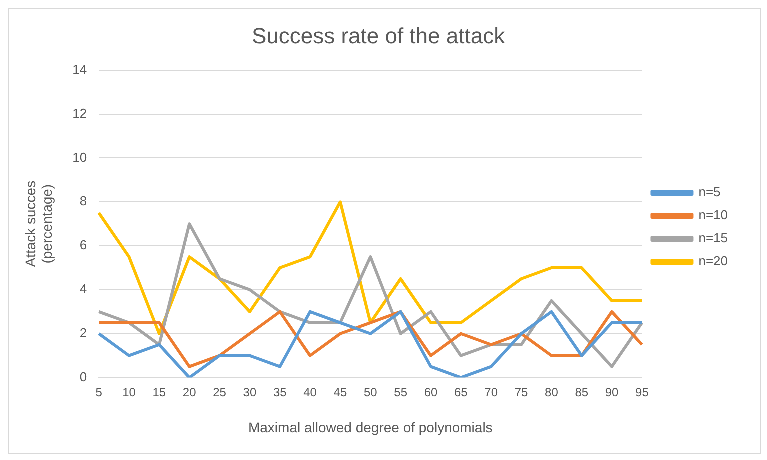 The height and width of the screenshot is (460, 767). Describe the element at coordinates (84, 332) in the screenshot. I see `y-tick-label: 2` at that location.